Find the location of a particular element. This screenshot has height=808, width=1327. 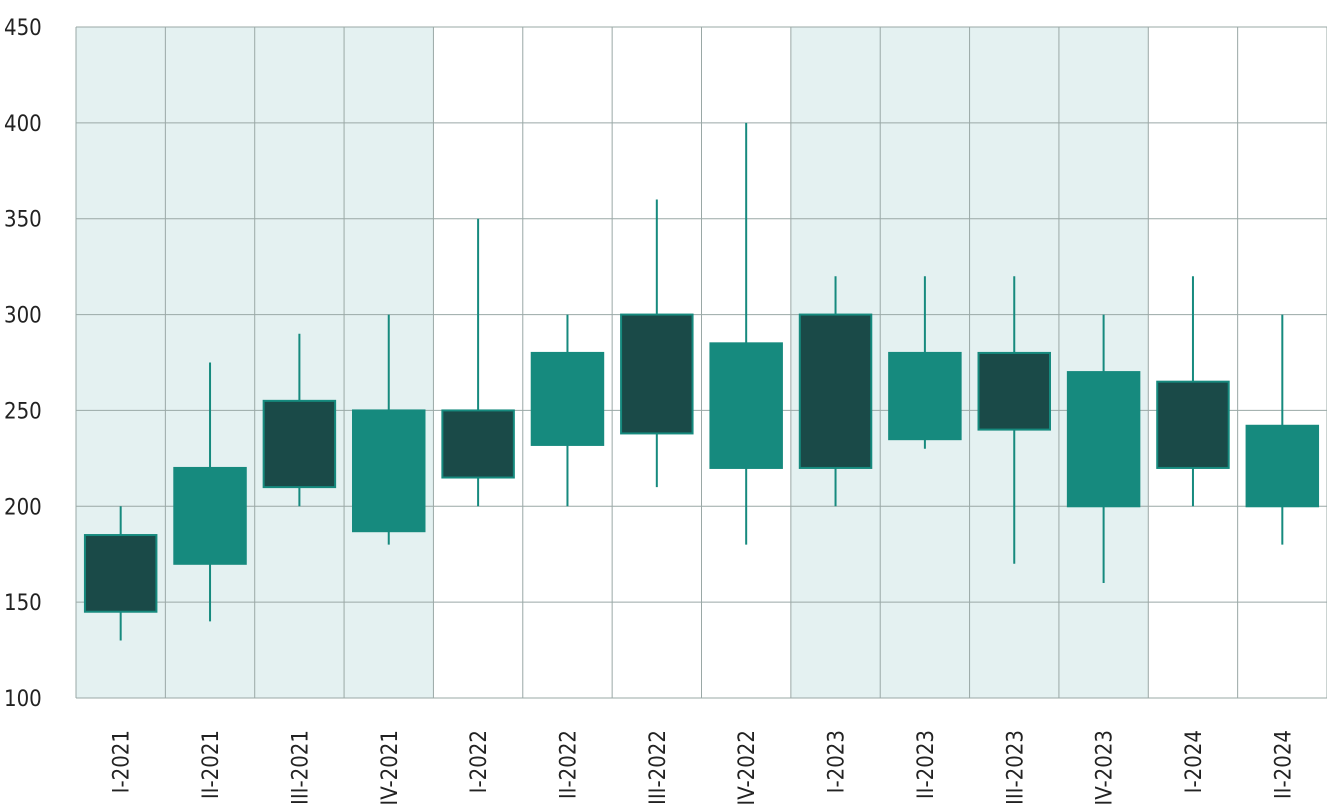

x-tick-label: IV-2021 is located at coordinates (390, 768).